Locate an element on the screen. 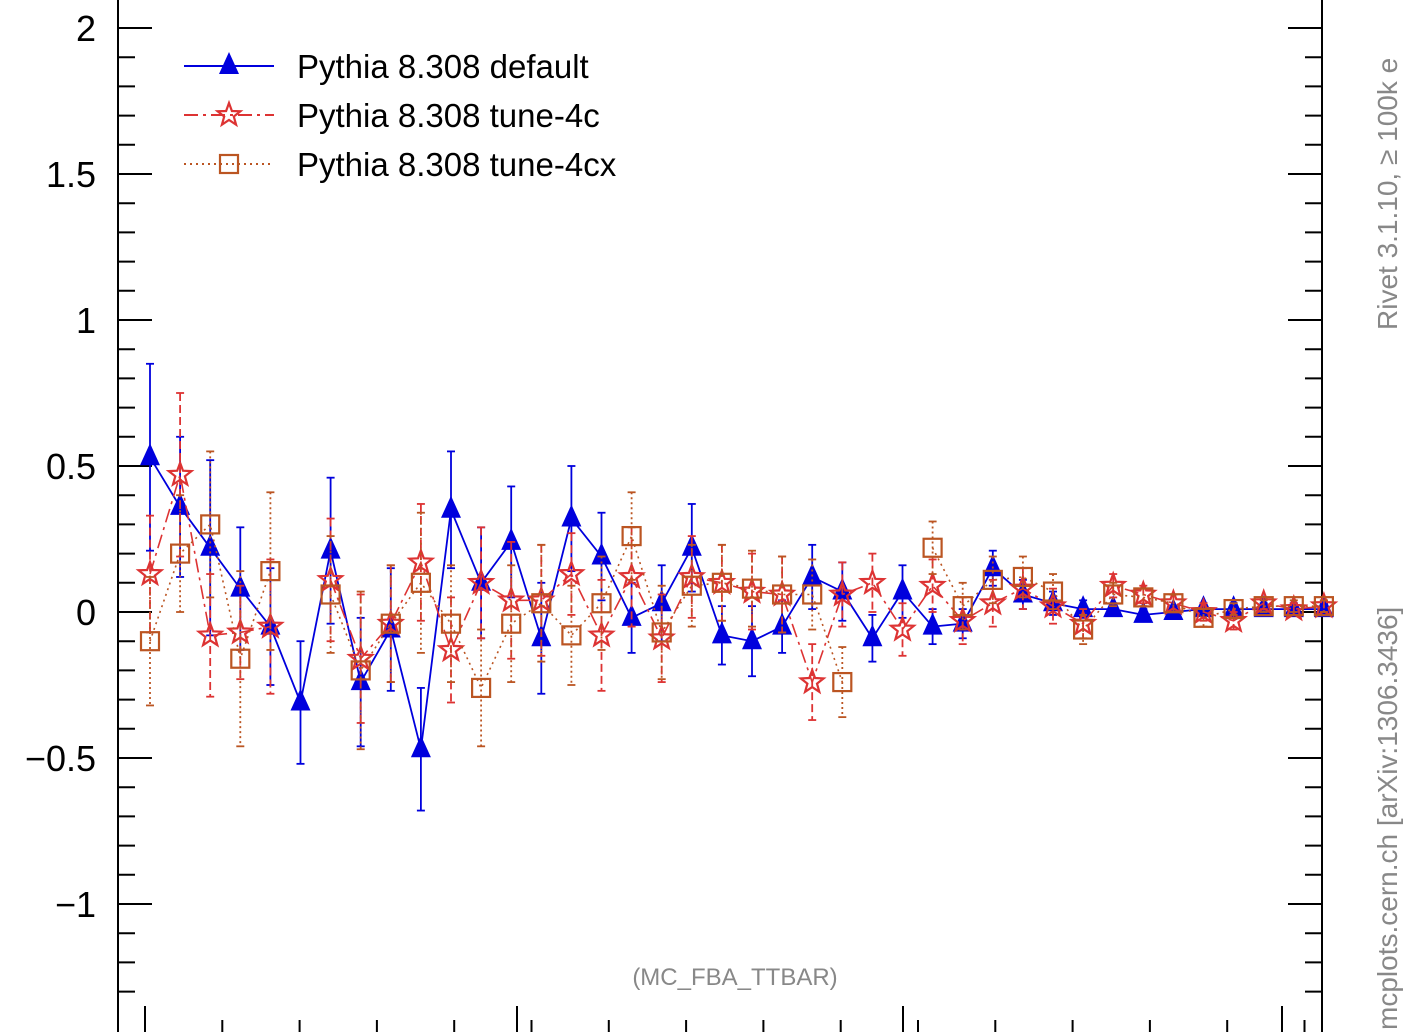 This screenshot has height=1035, width=1412. legend-label: Pythia 8.308 default is located at coordinates (443, 66).